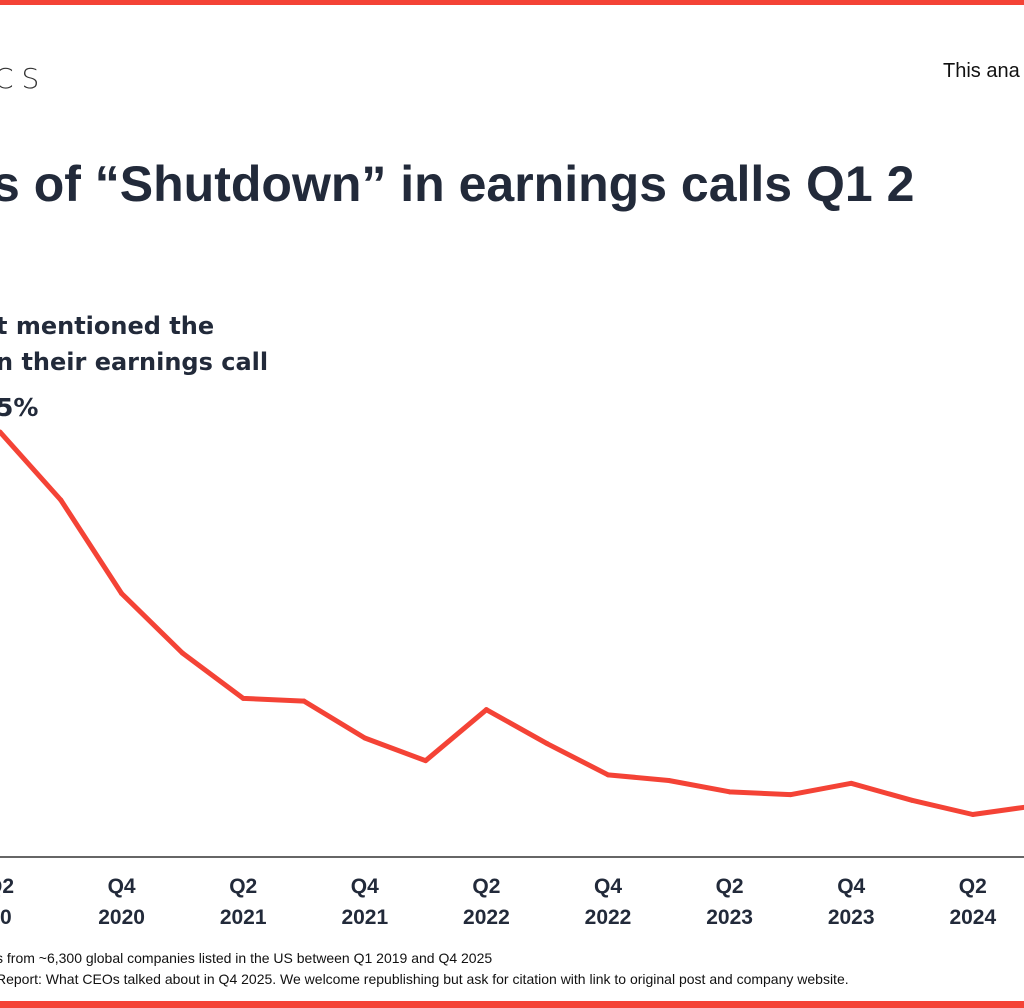  I want to click on data-point-q2-2023, so click(730, 792).